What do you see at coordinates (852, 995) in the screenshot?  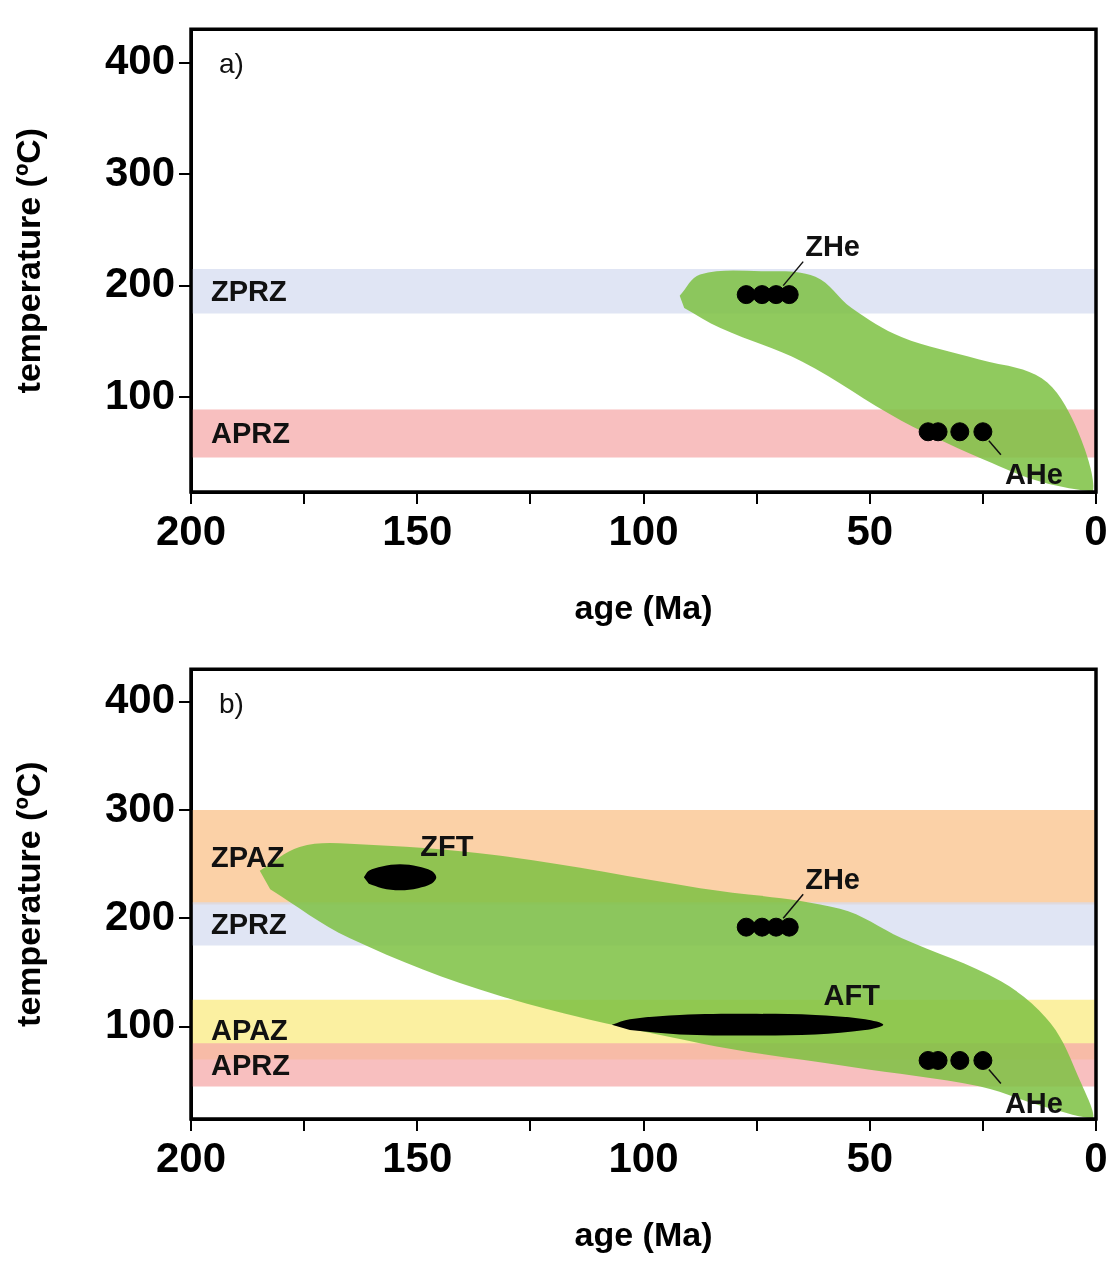 I see `series-label: AFT` at bounding box center [852, 995].